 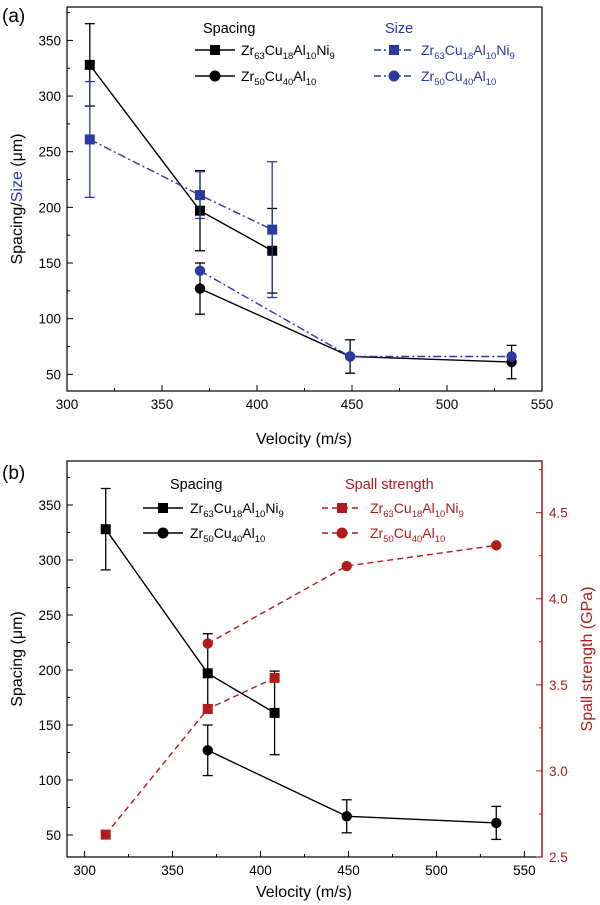 What do you see at coordinates (13, 16) in the screenshot?
I see `panel-label-a: (a)` at bounding box center [13, 16].